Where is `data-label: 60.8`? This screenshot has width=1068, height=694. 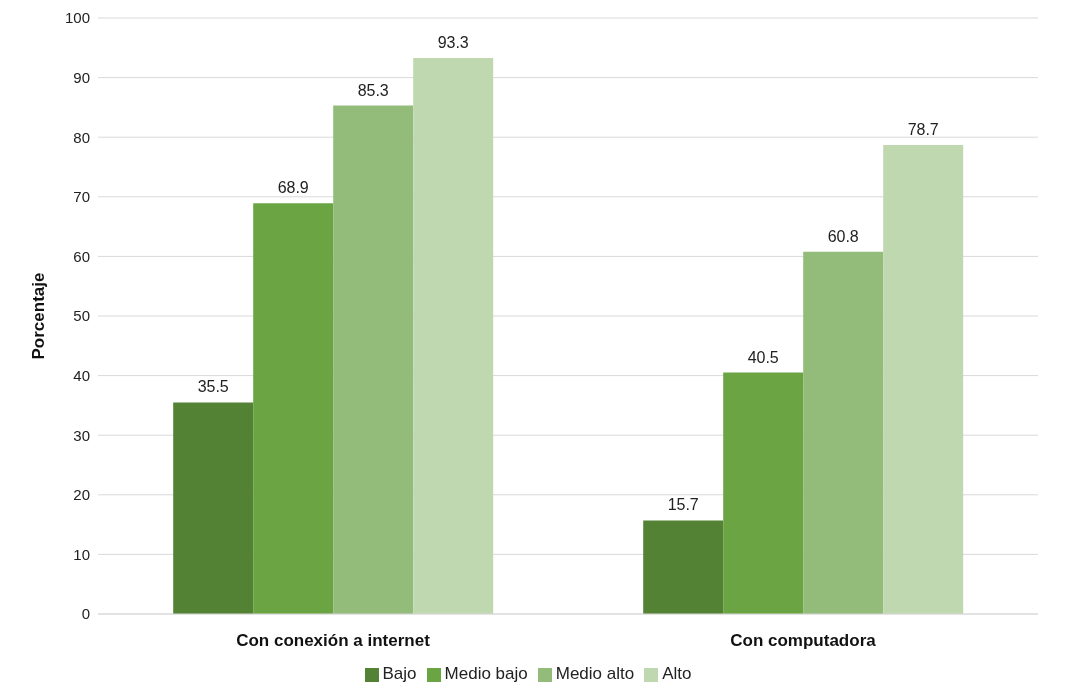
data-label: 60.8 is located at coordinates (843, 236).